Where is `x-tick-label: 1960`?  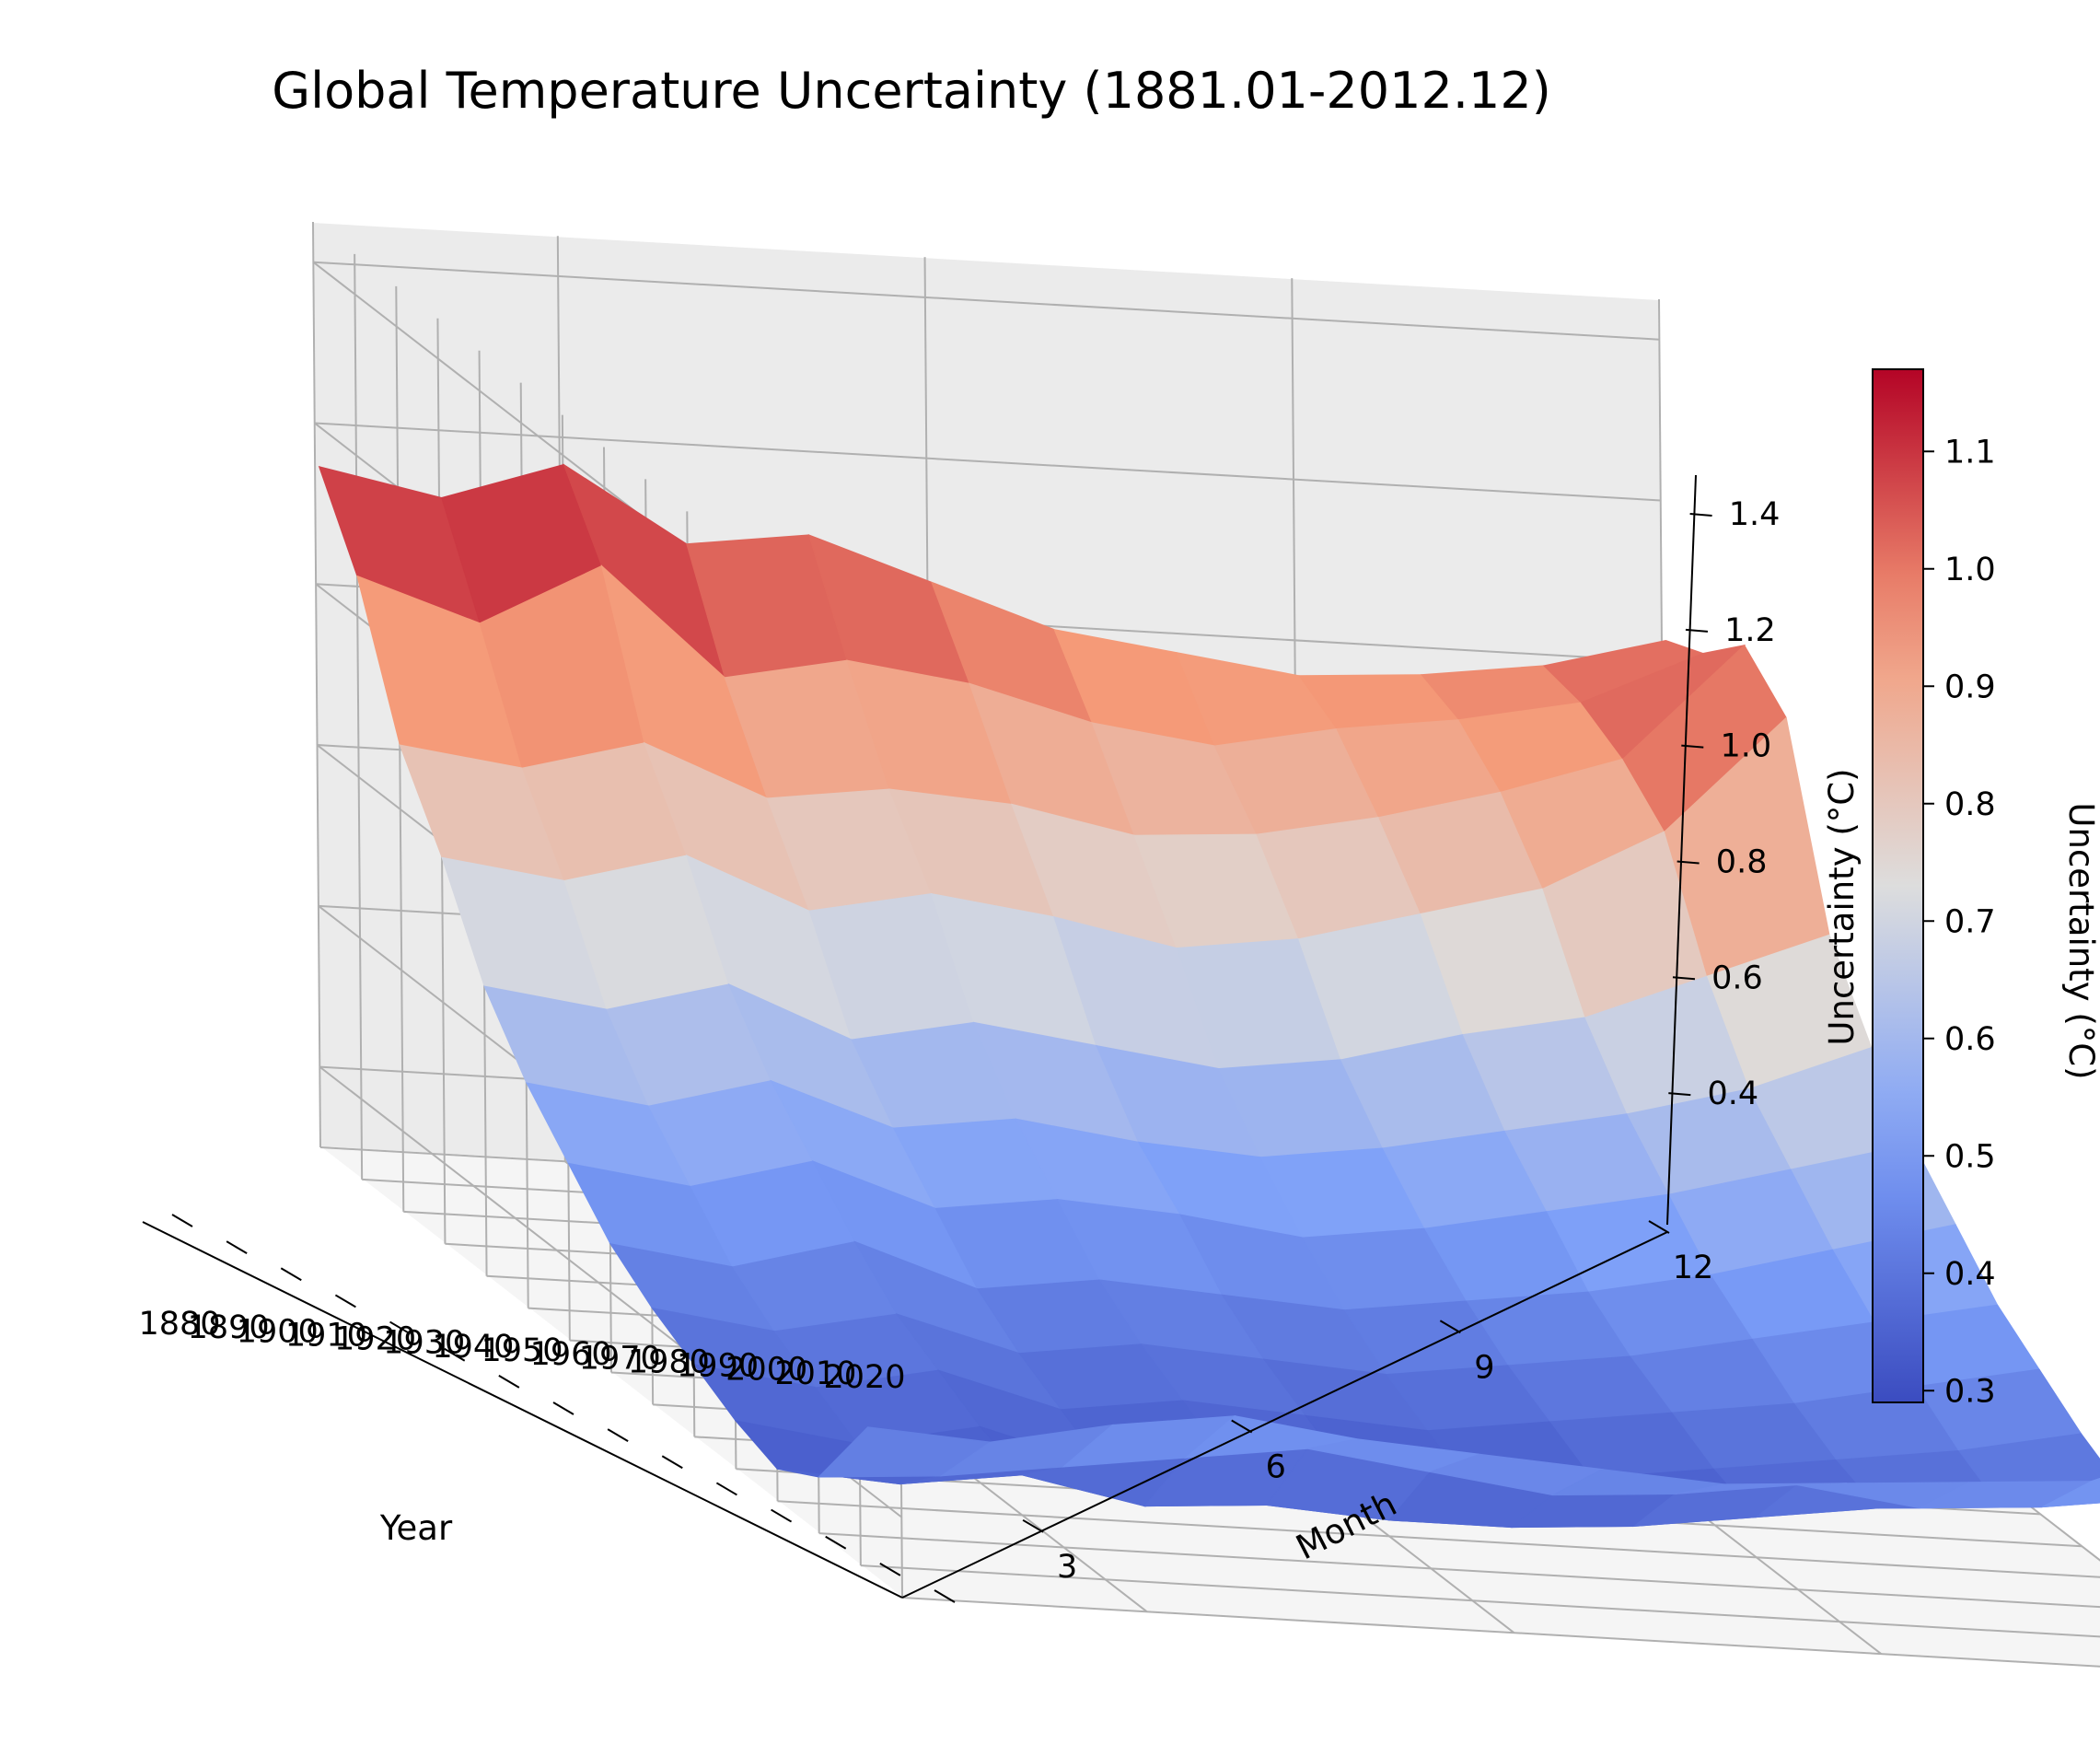
x-tick-label: 1960 is located at coordinates (571, 1354).